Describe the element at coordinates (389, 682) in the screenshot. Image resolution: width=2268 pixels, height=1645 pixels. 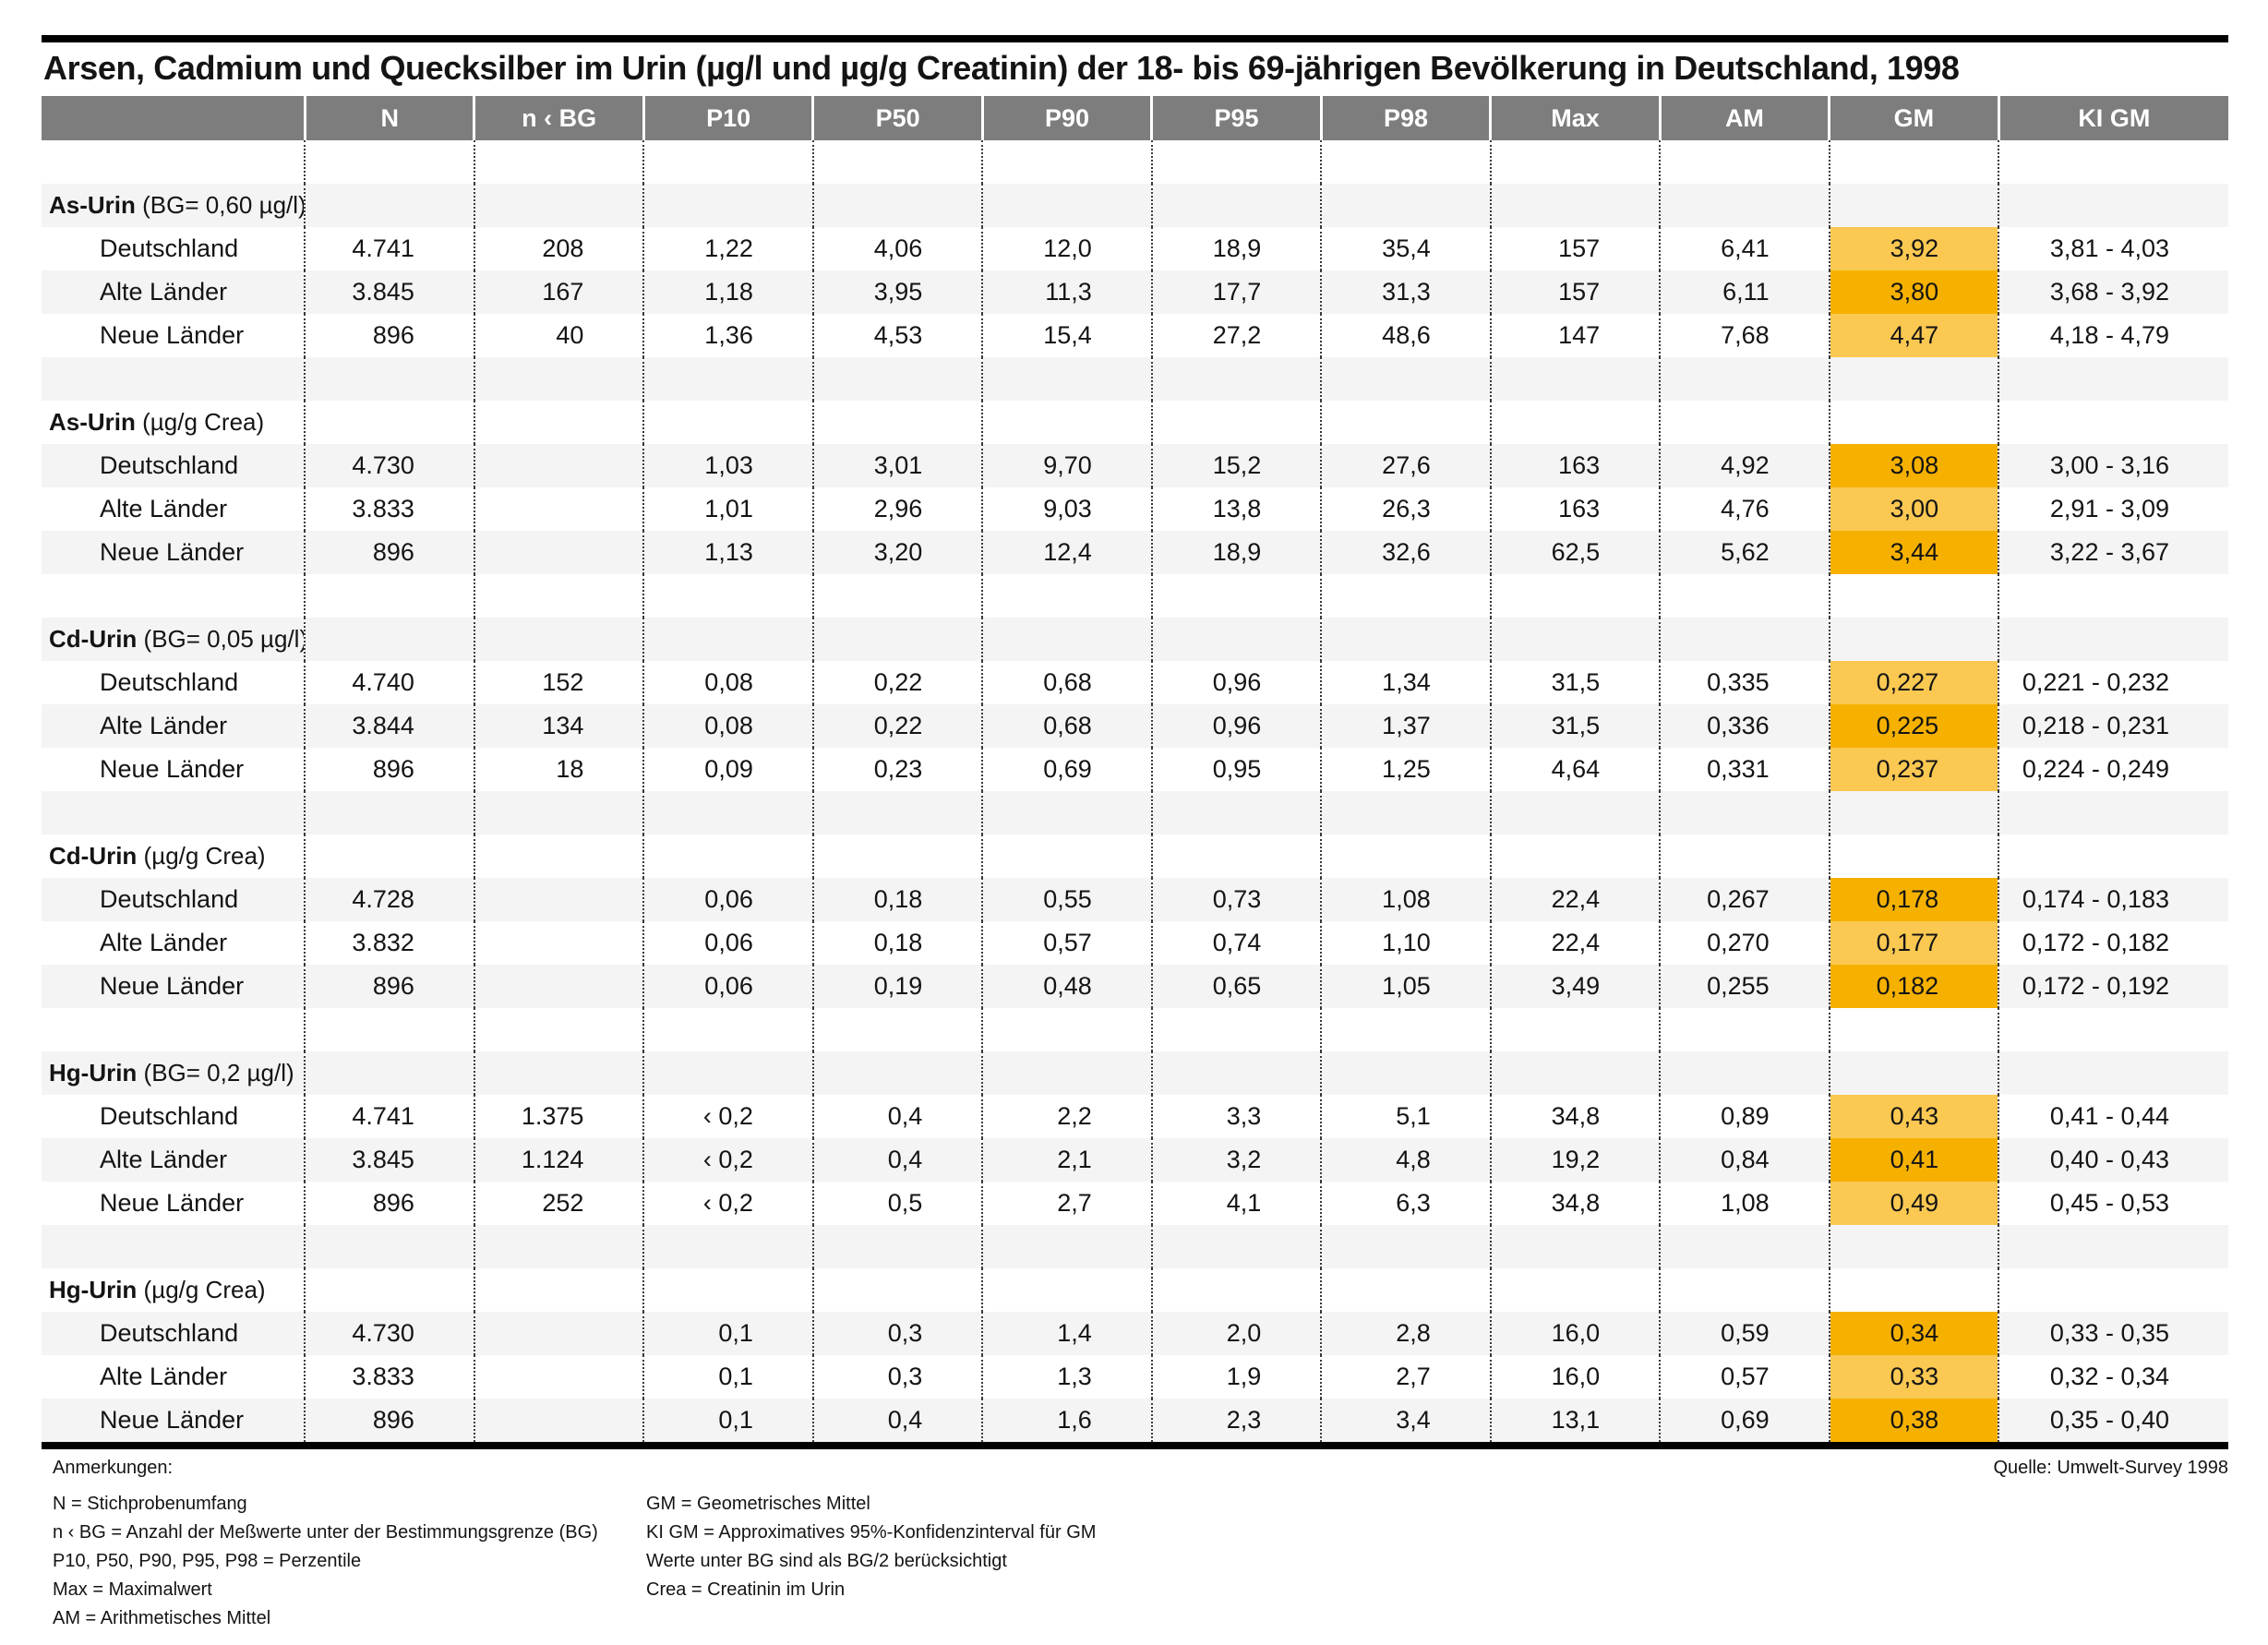
I see `cell-n: 4.740` at that location.